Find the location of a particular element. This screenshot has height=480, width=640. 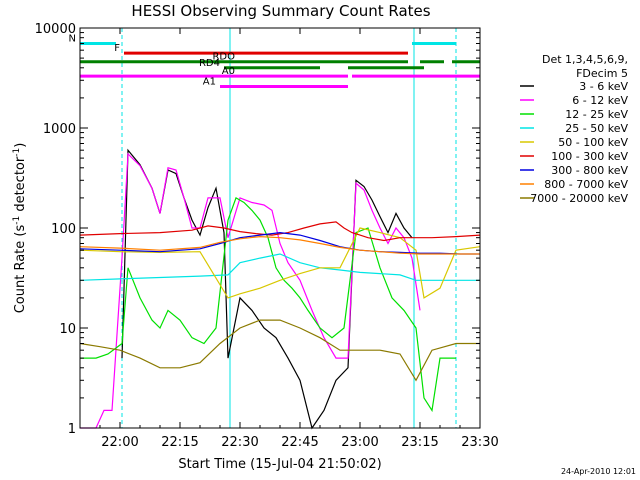

x-tick-label: 22:15 is located at coordinates (179, 442).